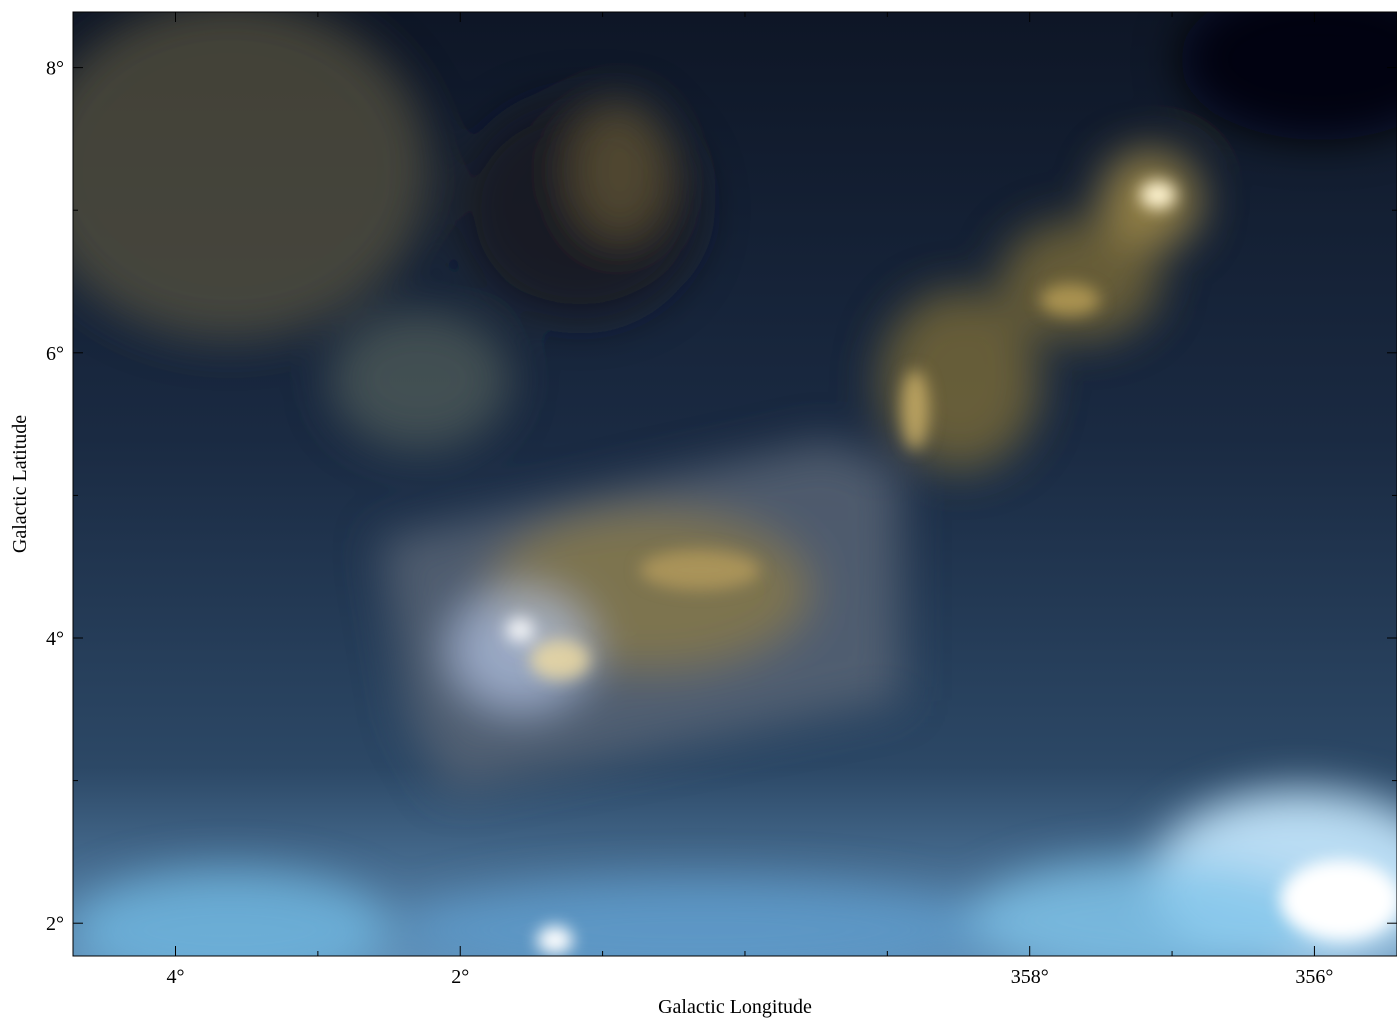 The width and height of the screenshot is (1397, 1024). What do you see at coordinates (55, 354) in the screenshot?
I see `y-tick-label: 6°` at bounding box center [55, 354].